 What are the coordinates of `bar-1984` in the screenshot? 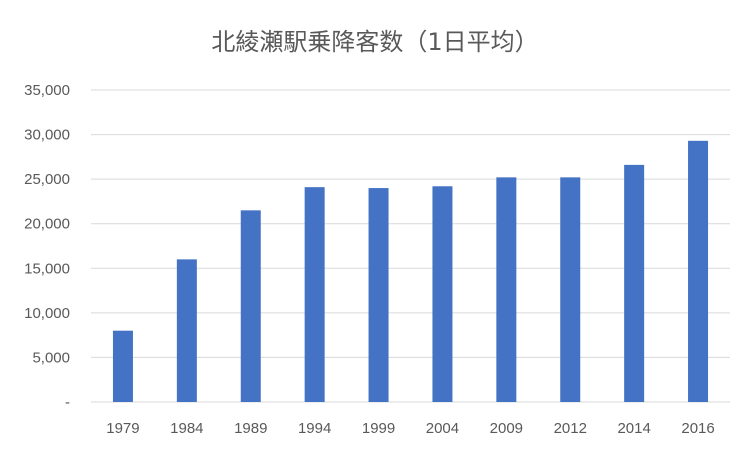 It's located at (186, 330).